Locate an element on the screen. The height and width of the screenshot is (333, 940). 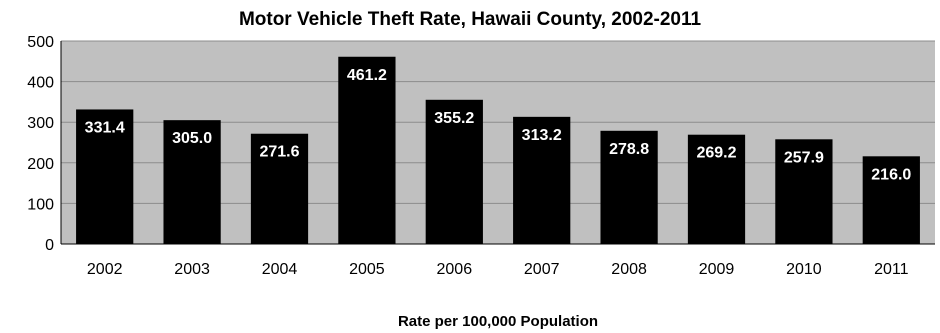
y-tick-label: 100 is located at coordinates (40, 204).